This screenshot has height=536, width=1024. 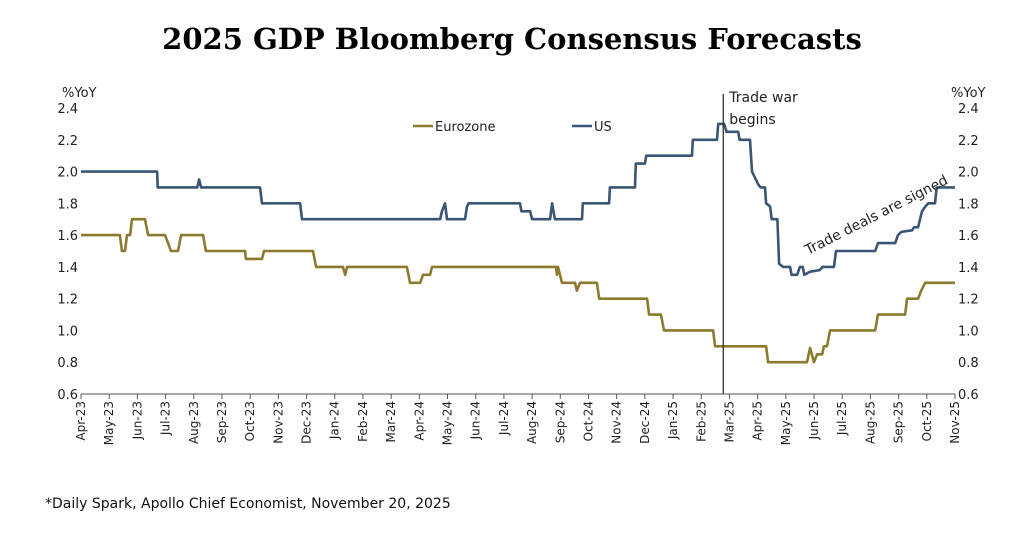 I want to click on left-y-tick-label: 1.0, so click(x=67, y=331).